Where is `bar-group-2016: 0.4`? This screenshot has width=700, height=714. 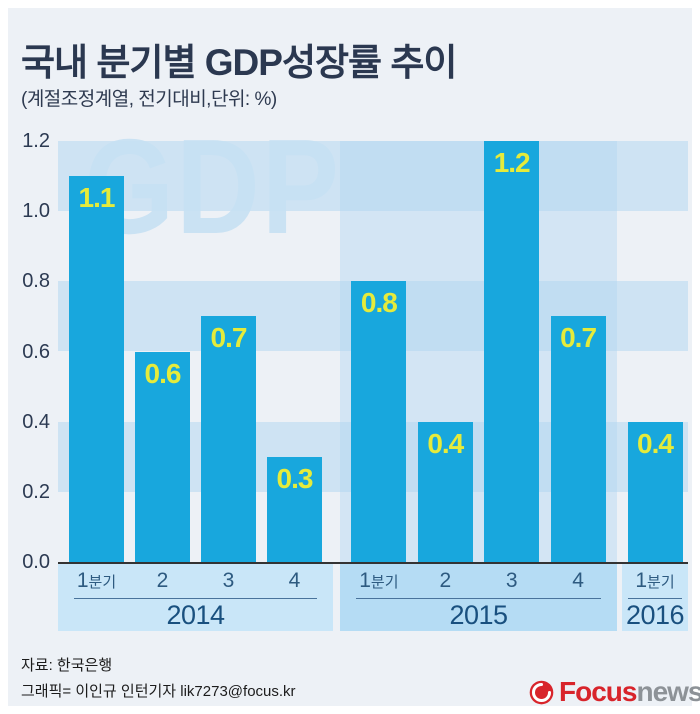
bar-group-2016: 0.4 is located at coordinates (655, 351).